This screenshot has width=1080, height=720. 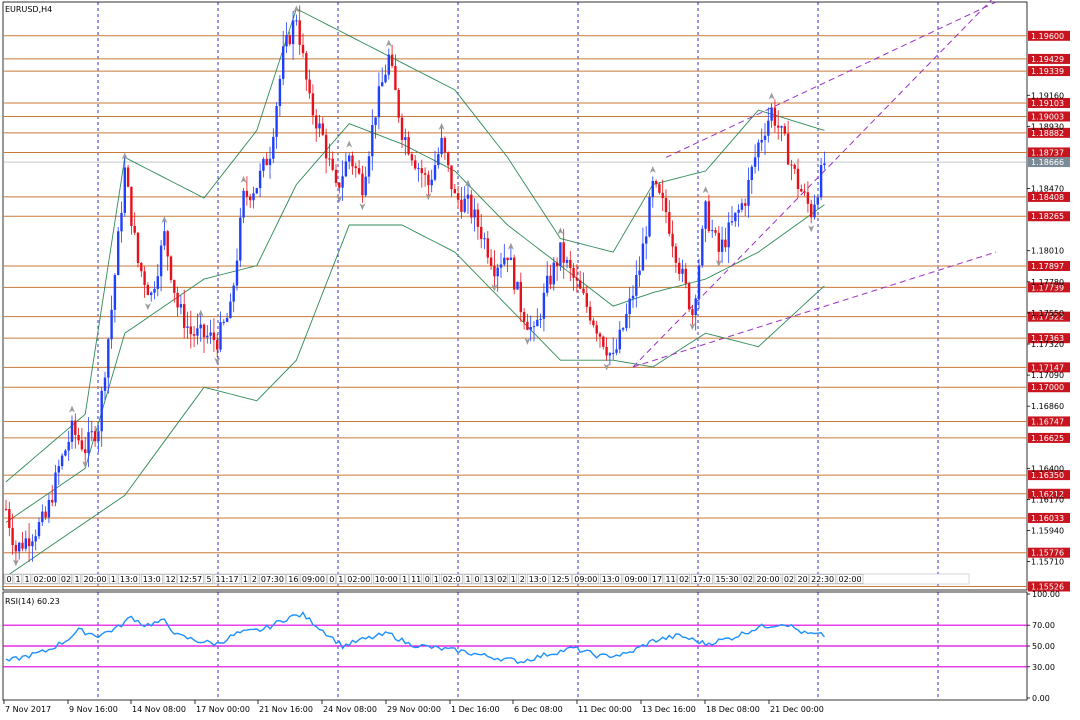 I want to click on price-tick-label: 1.15710, so click(x=1047, y=562).